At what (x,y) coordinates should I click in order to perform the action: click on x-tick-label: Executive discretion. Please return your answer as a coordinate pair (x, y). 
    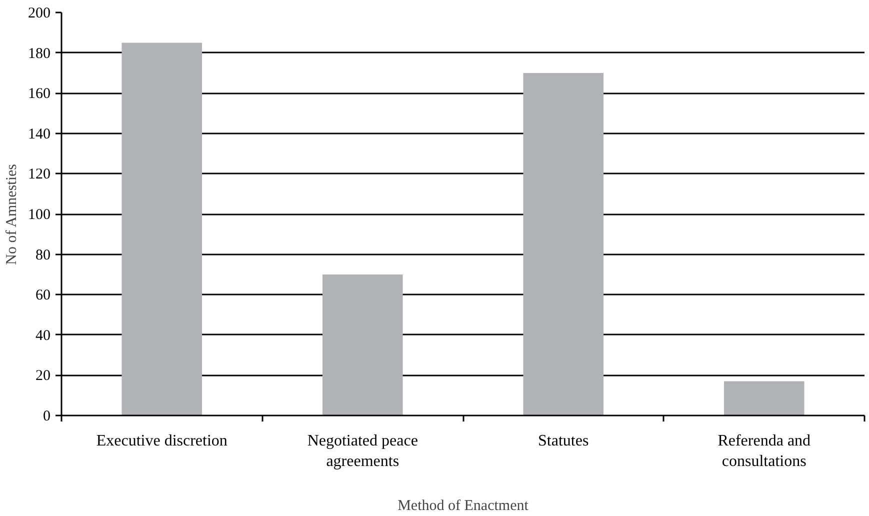
    Looking at the image, I should click on (162, 441).